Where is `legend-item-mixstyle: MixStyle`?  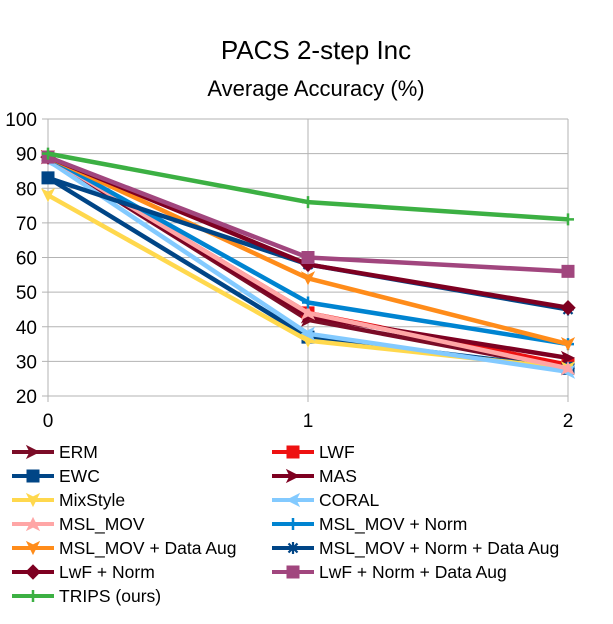
legend-item-mixstyle: MixStyle is located at coordinates (68, 500).